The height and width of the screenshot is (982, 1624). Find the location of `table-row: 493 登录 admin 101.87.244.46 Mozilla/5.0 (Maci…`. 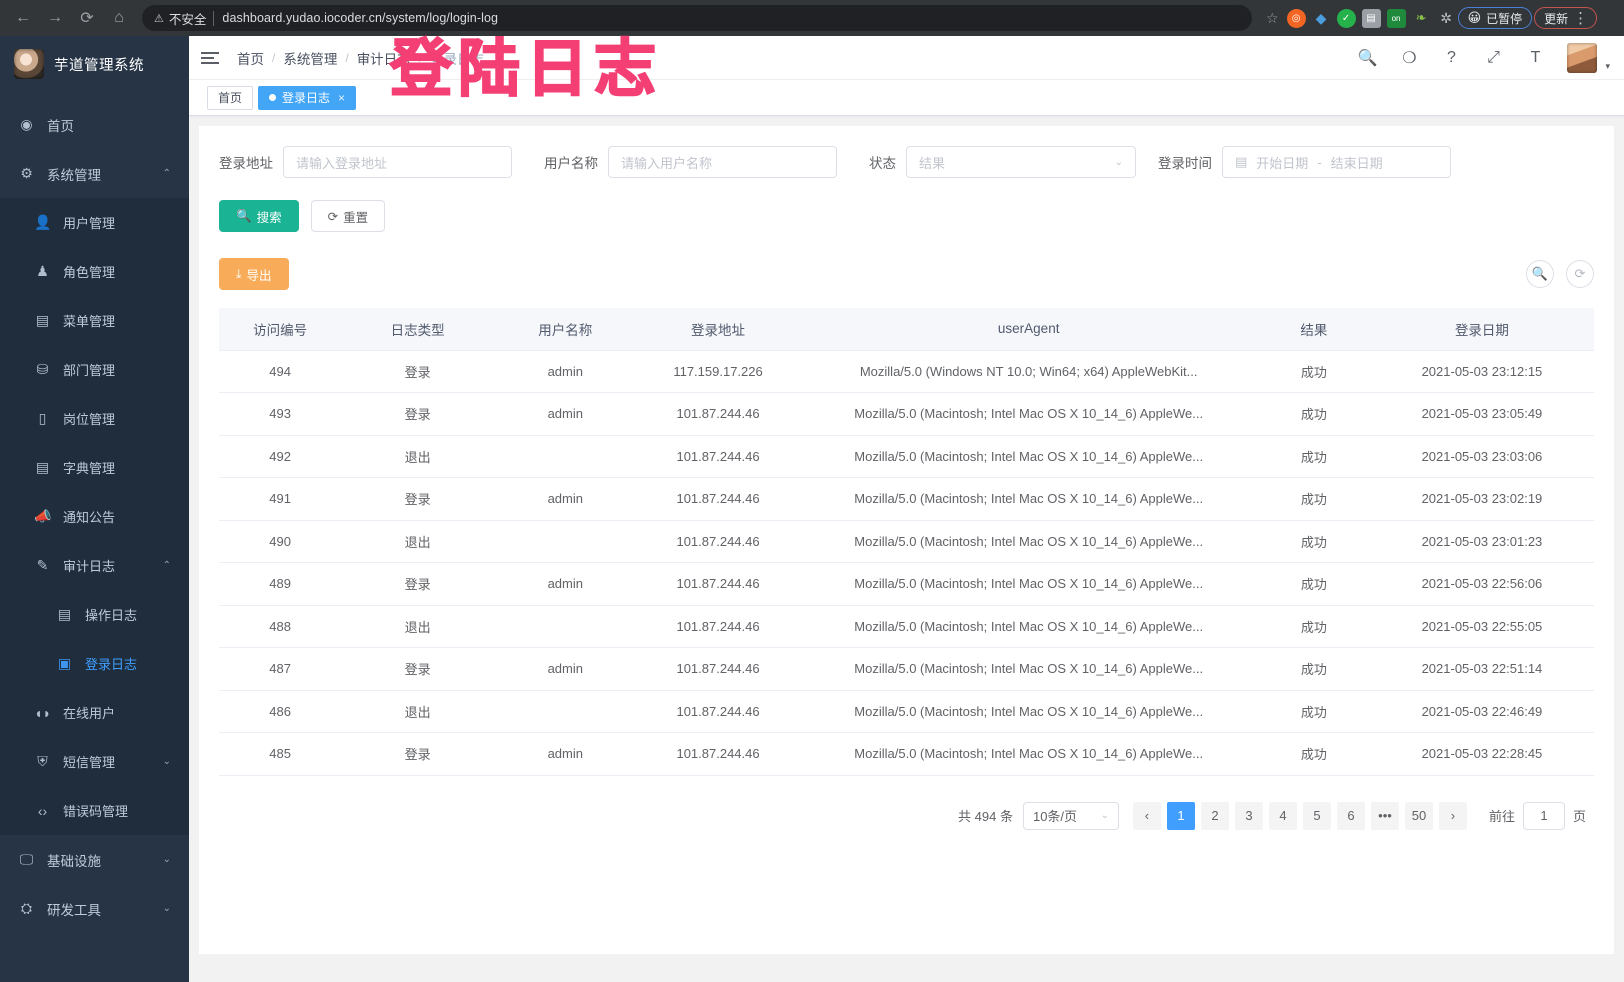

table-row: 493 登录 admin 101.87.244.46 Mozilla/5.0 (Maci… is located at coordinates (906, 414).